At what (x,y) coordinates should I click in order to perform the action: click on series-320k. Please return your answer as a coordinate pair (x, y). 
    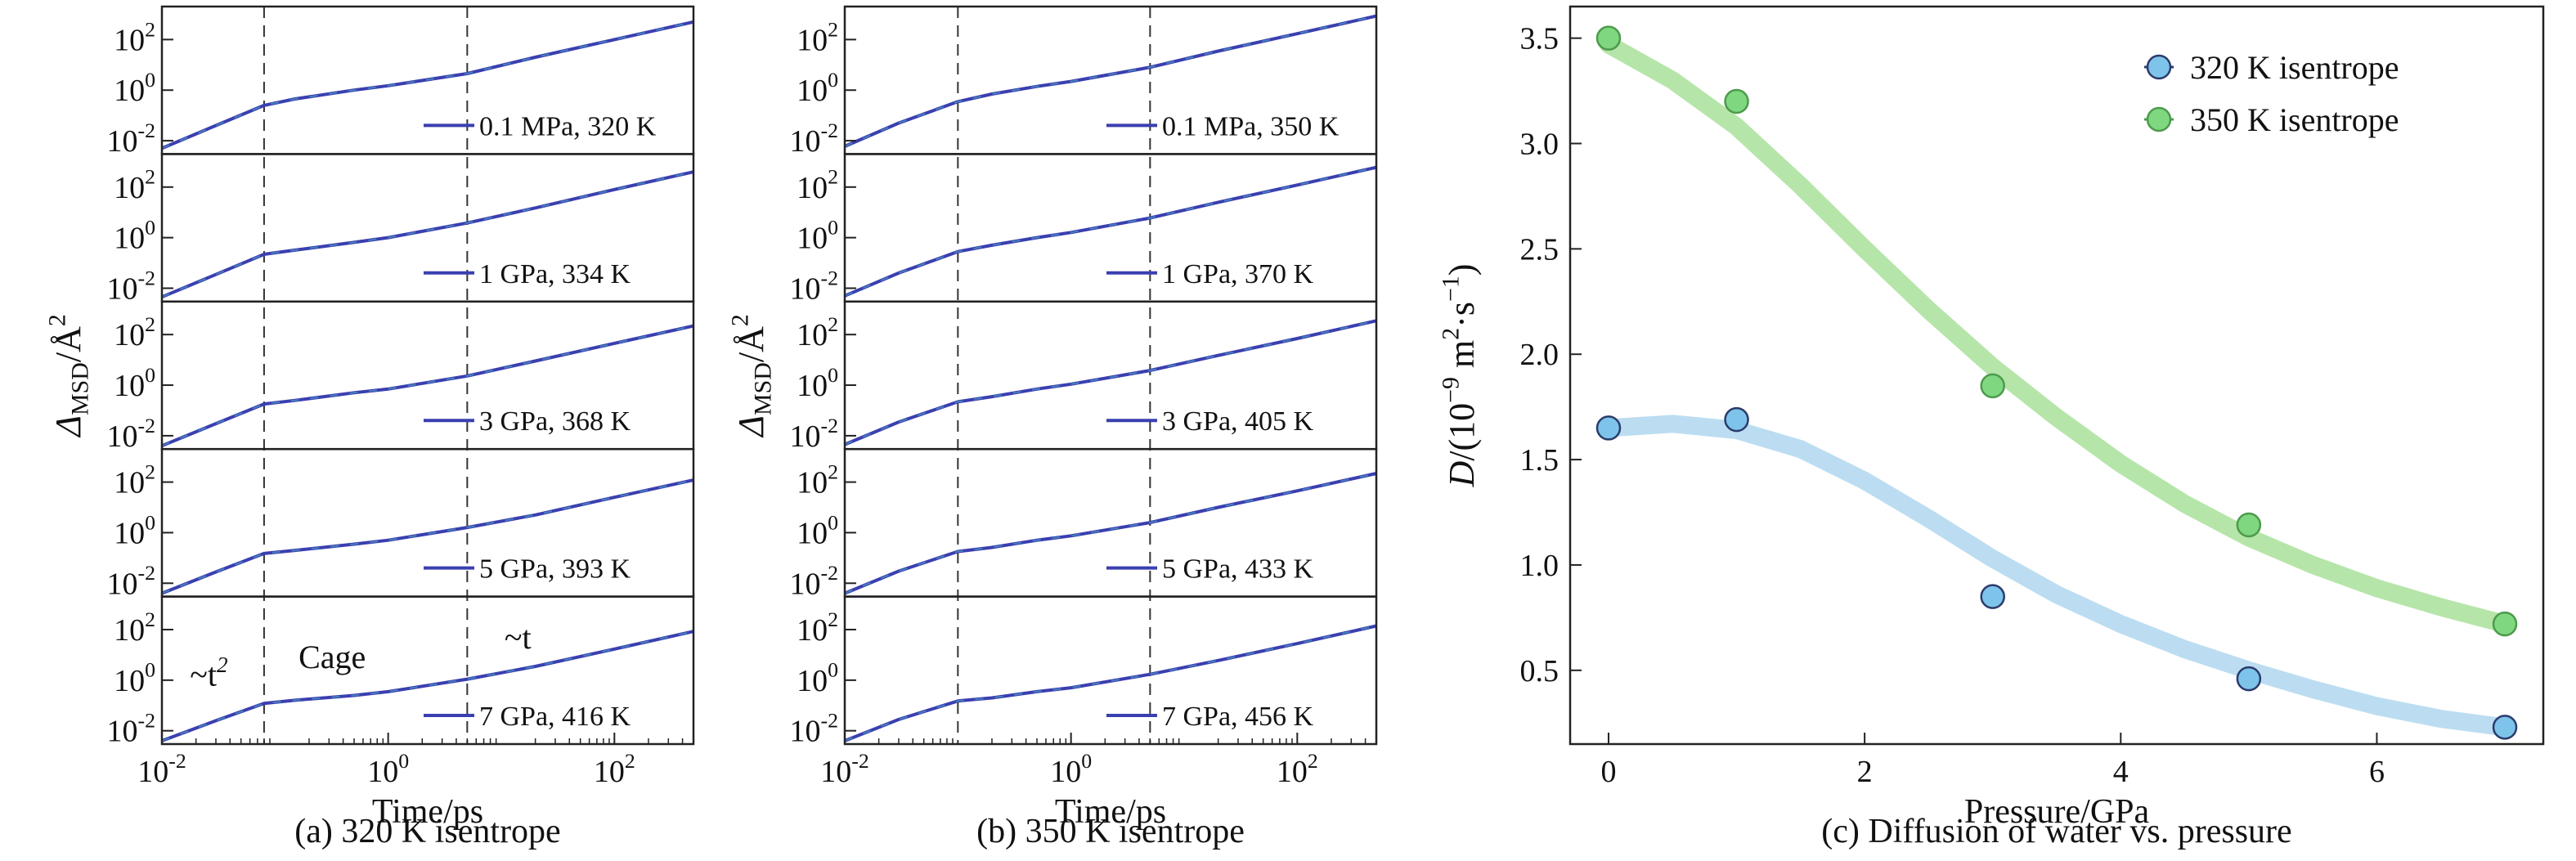
    Looking at the image, I should click on (2056, 573).